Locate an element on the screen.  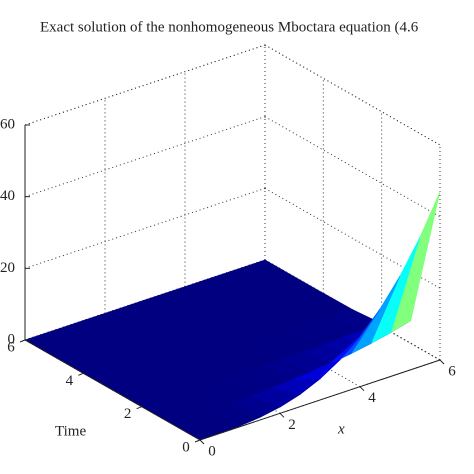
z-tick-label: 20 is located at coordinates (7, 268).